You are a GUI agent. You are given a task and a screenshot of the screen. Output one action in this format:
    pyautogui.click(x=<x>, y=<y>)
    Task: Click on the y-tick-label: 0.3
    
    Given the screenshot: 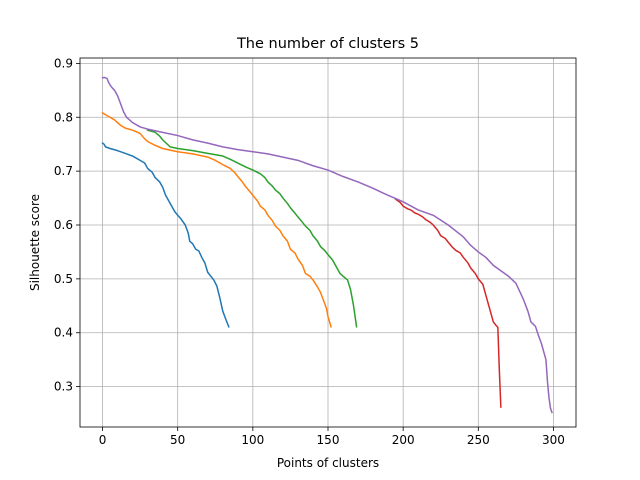 What is the action you would take?
    pyautogui.click(x=63, y=387)
    